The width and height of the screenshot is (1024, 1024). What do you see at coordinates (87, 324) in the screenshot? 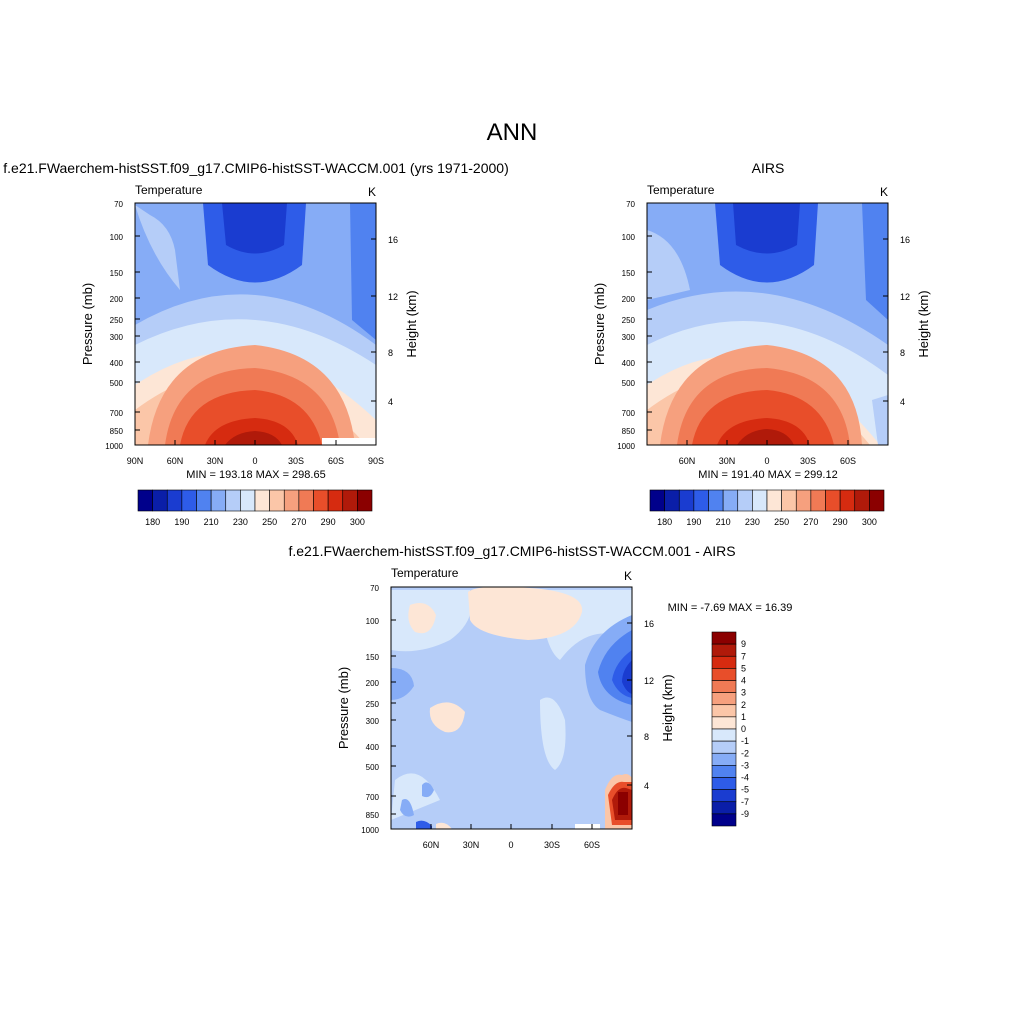
I see `y-axis-label: Pressure (mb)` at bounding box center [87, 324].